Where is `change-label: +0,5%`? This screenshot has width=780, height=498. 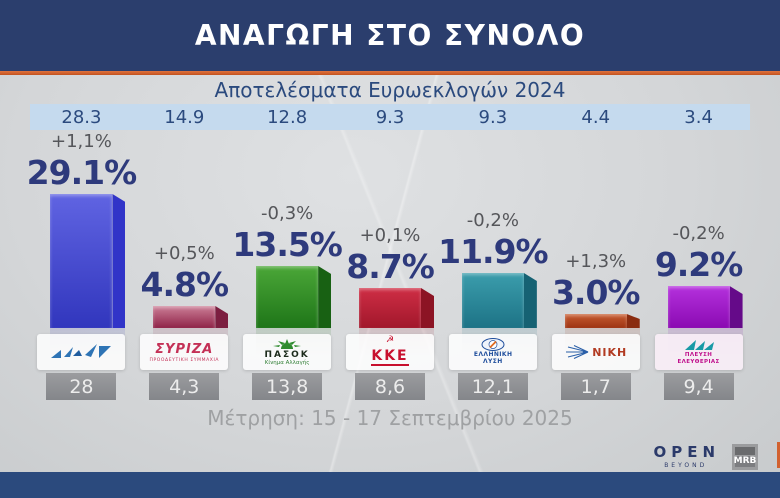 change-label: +0,5% is located at coordinates (184, 253).